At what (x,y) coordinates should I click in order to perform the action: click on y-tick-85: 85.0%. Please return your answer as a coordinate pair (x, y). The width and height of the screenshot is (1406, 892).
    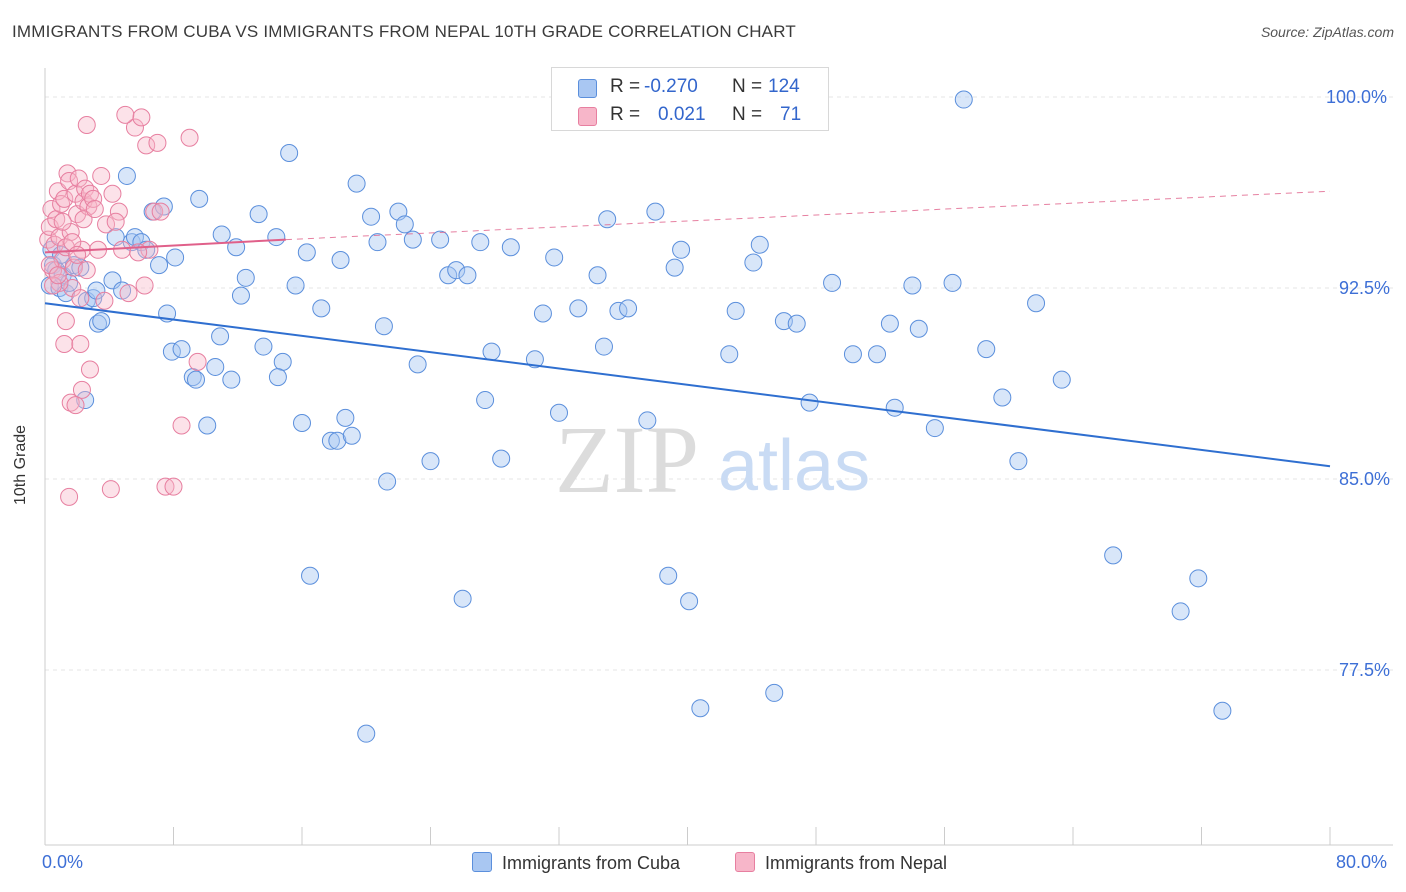
    Looking at the image, I should click on (1365, 479).